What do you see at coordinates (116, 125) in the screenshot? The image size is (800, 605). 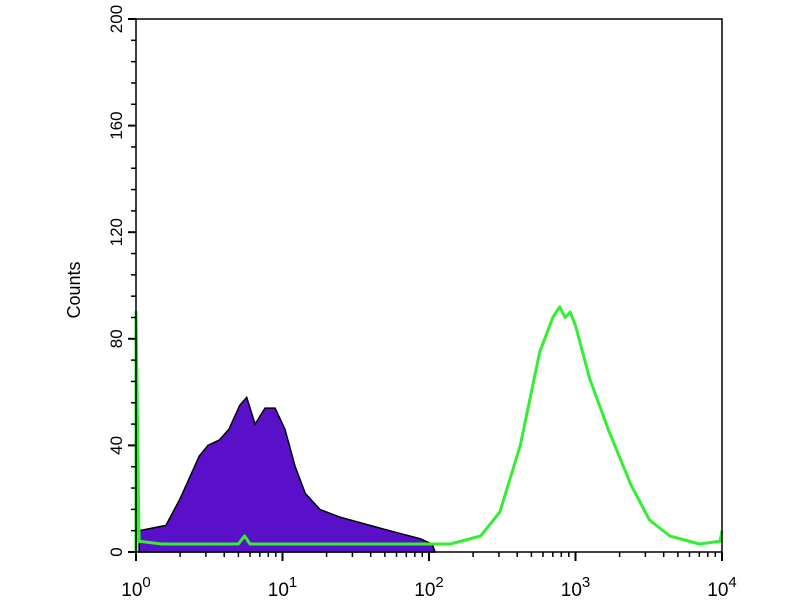 I see `y-tick-label: 160` at bounding box center [116, 125].